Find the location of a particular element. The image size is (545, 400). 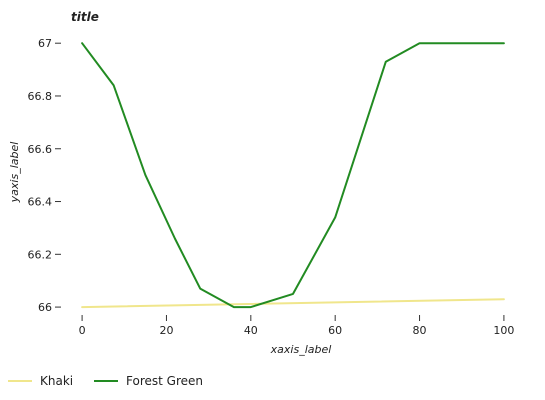

y-tick-label: 66 is located at coordinates (45, 307).